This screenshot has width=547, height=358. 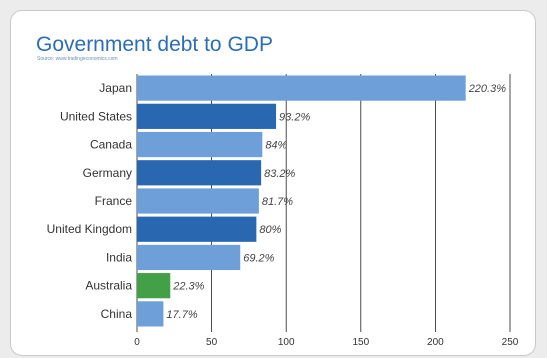 What do you see at coordinates (119, 257) in the screenshot?
I see `category-label: India` at bounding box center [119, 257].